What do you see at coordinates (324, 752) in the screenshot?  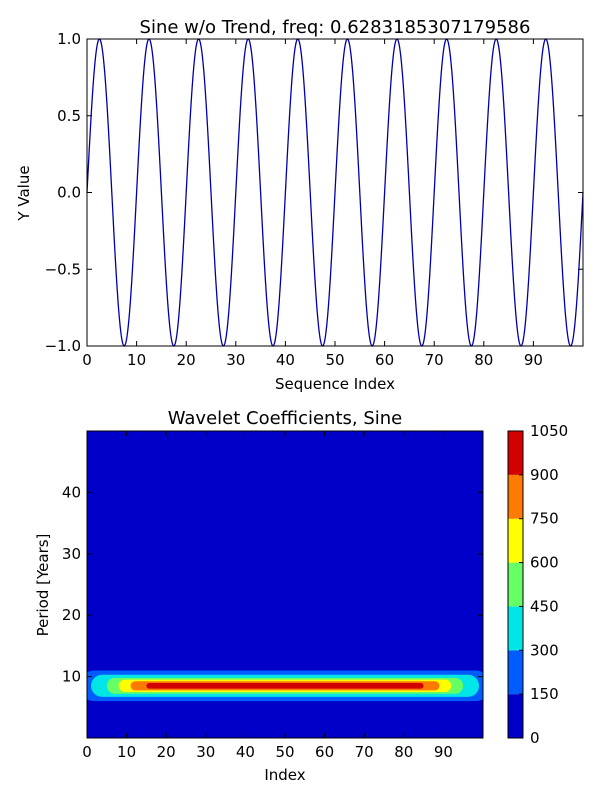 I see `wavelet-x-tick-label: 60` at bounding box center [324, 752].